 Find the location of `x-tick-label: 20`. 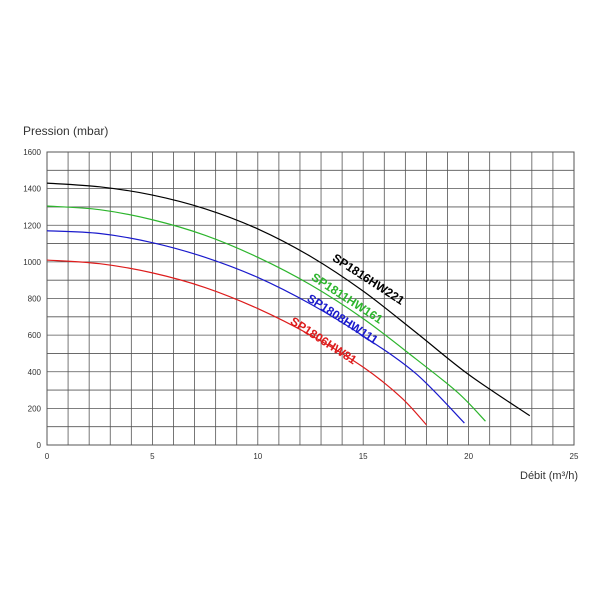

x-tick-label: 20 is located at coordinates (468, 456).